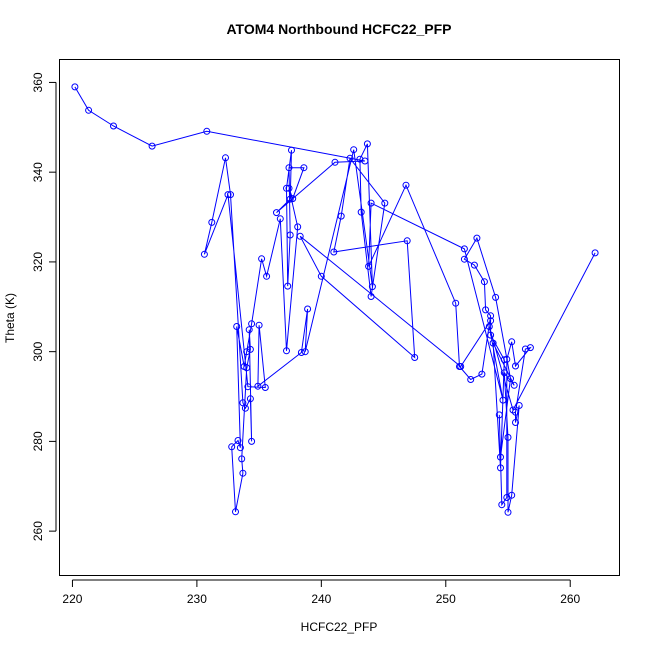 The height and width of the screenshot is (650, 650). Describe the element at coordinates (72, 599) in the screenshot. I see `x-tick-label: 220` at that location.